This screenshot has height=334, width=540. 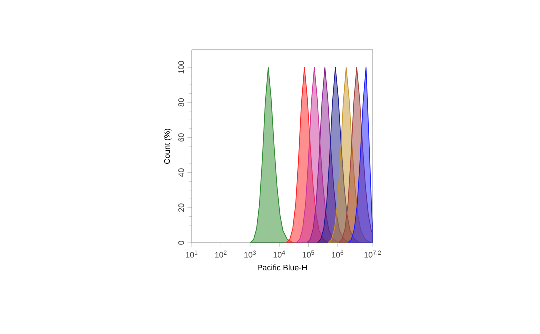 What do you see at coordinates (168, 146) in the screenshot?
I see `y-axis-title: Count (%)` at bounding box center [168, 146].